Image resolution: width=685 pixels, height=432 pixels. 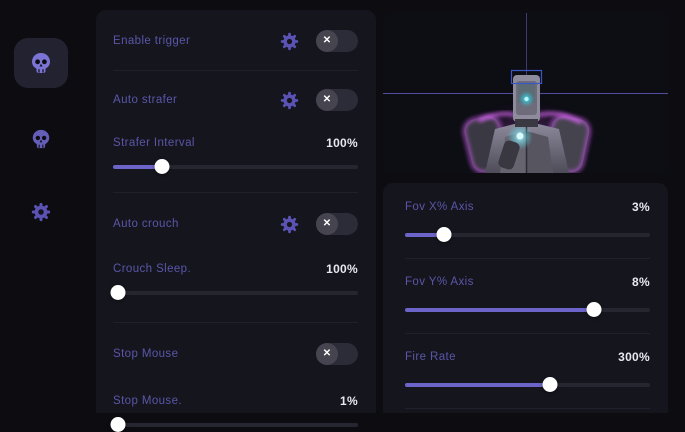 I want to click on strafer-interval-value: 100%, so click(x=342, y=143).